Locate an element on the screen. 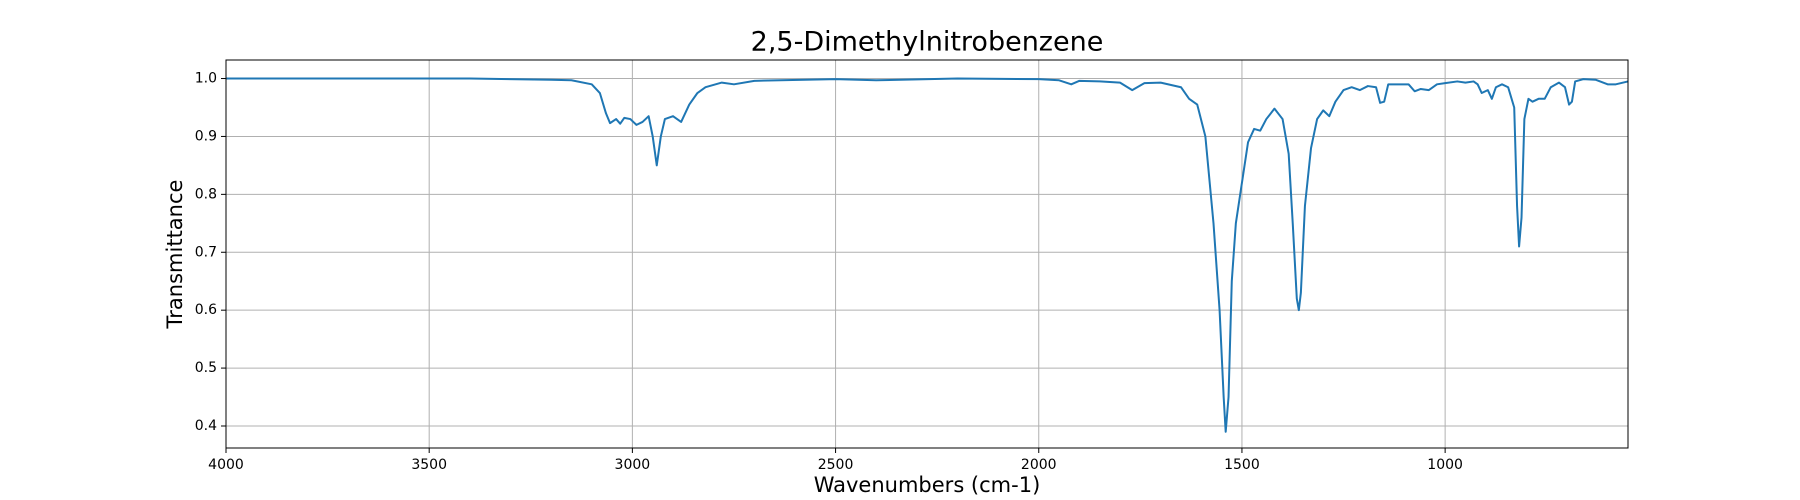 The width and height of the screenshot is (1800, 500). y-axis-label: Transmittance is located at coordinates (175, 255).